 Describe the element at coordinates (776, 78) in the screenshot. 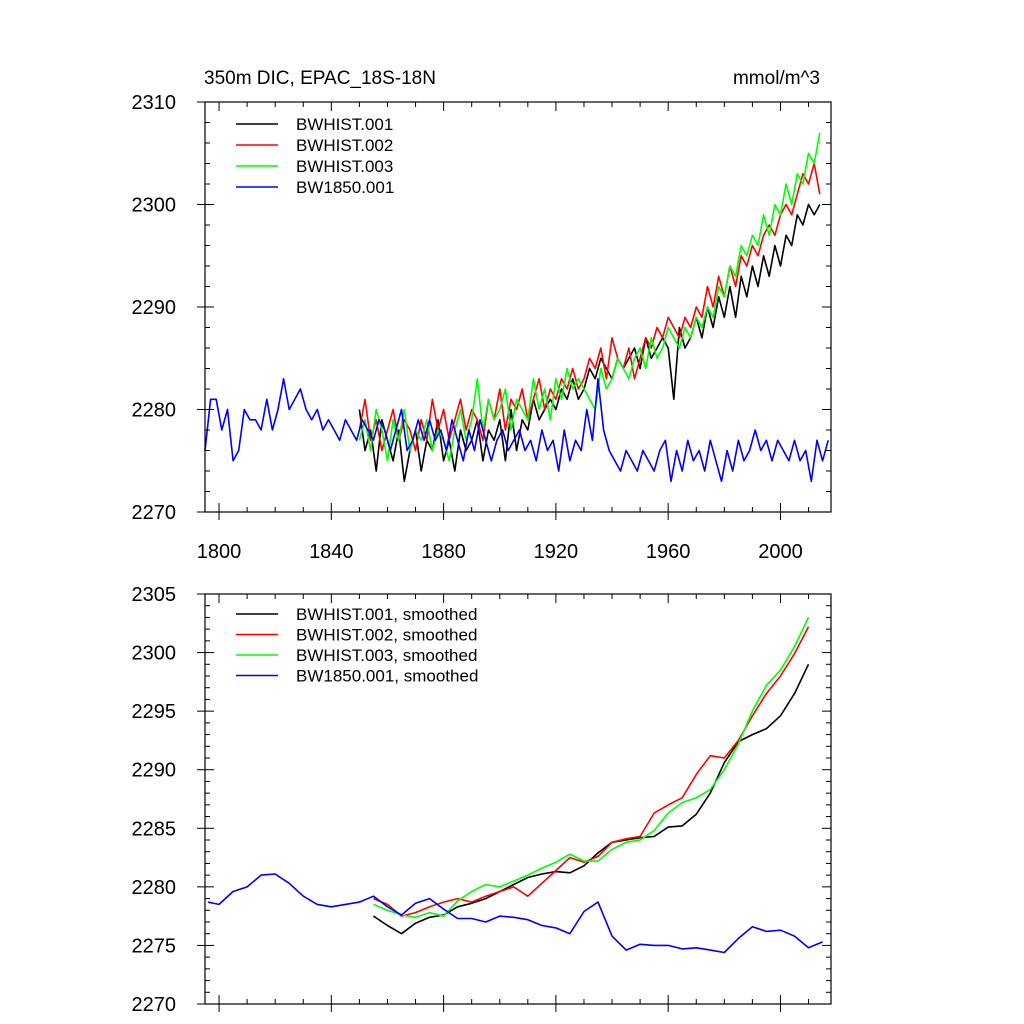

I see `units-label: mmol/m^3` at that location.